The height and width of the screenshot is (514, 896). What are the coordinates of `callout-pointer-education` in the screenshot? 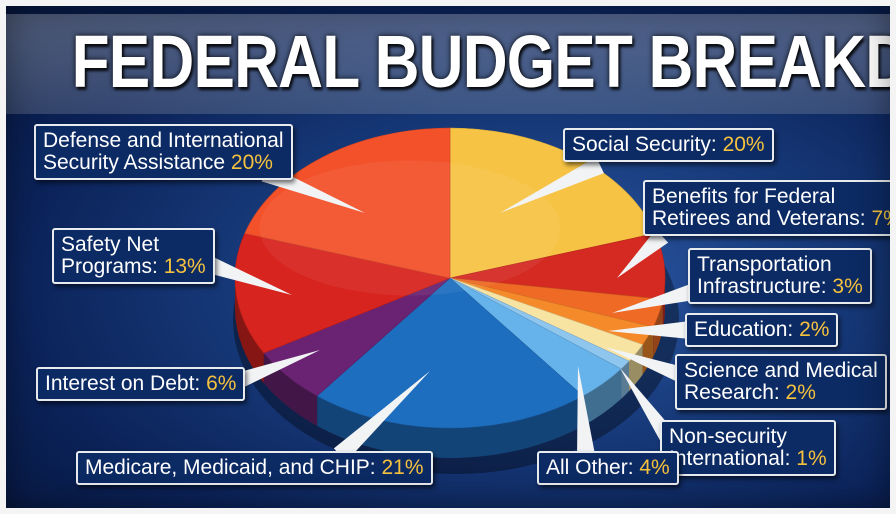 It's located at (649, 330).